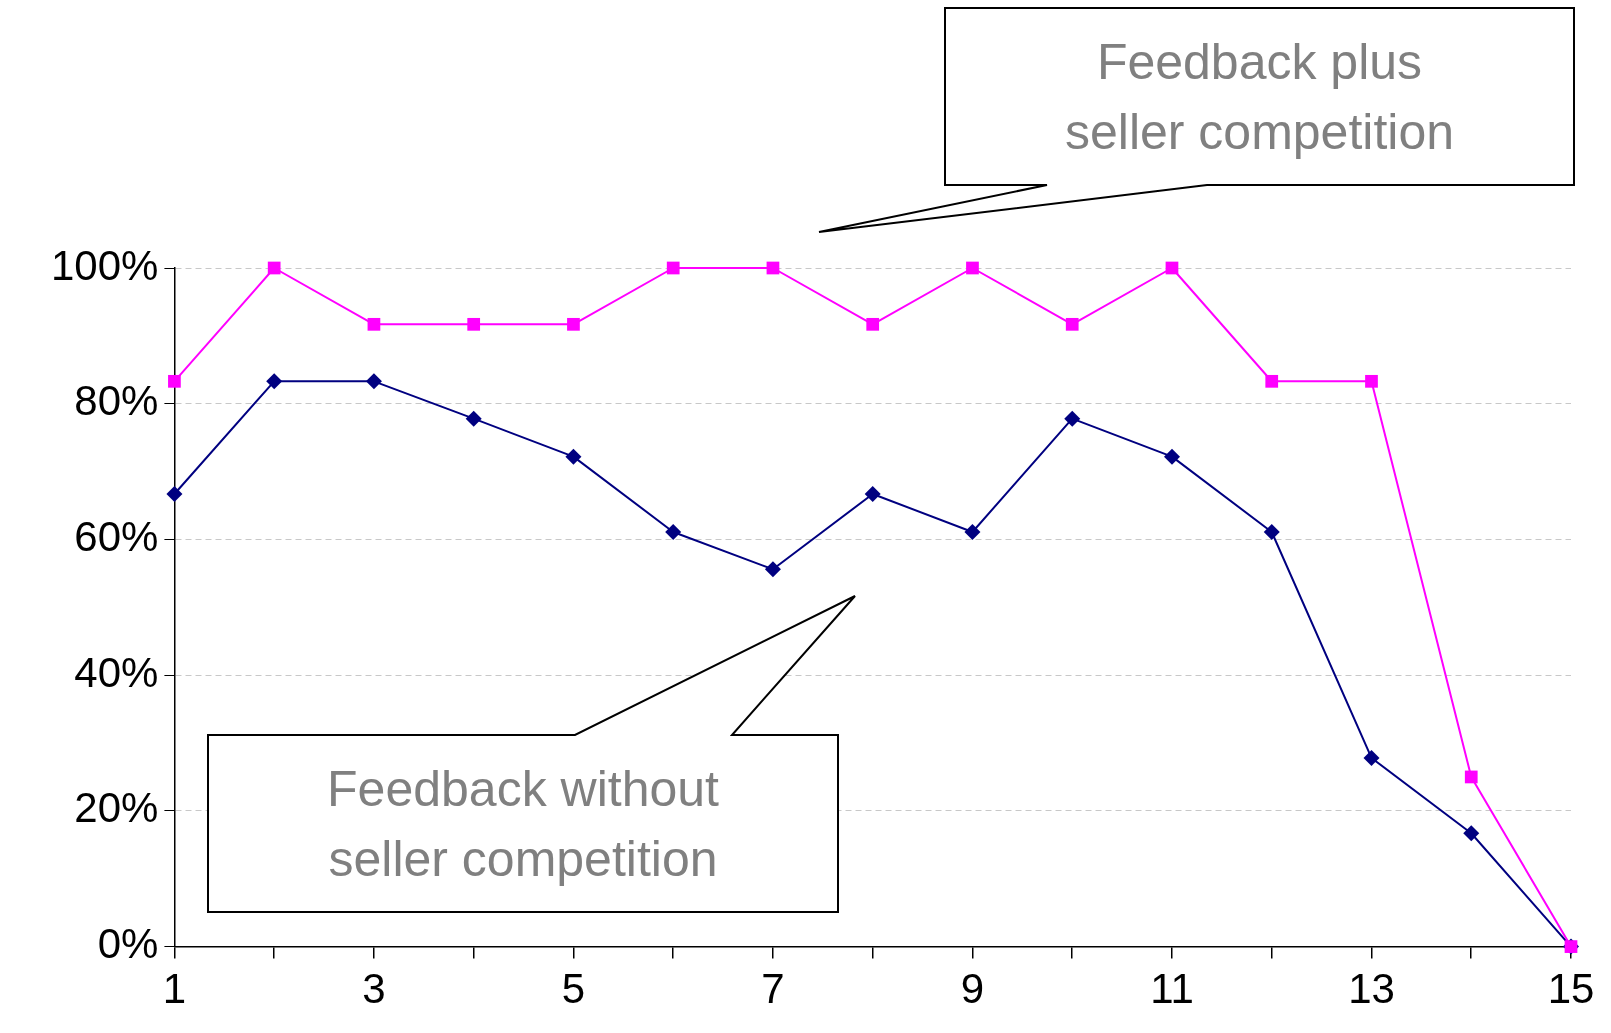 The image size is (1611, 1033). I want to click on y-tick-label: 100%, so click(105, 265).